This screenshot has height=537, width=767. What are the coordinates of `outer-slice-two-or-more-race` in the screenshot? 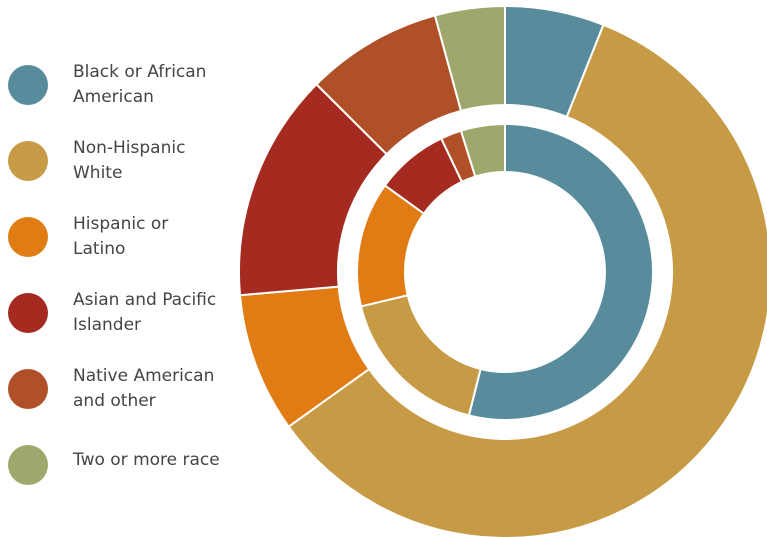 It's located at (469, 58).